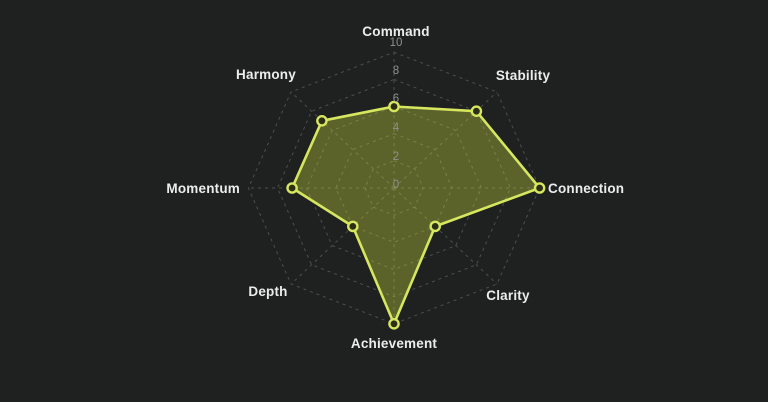  Describe the element at coordinates (352, 226) in the screenshot. I see `data-point-depth` at that location.